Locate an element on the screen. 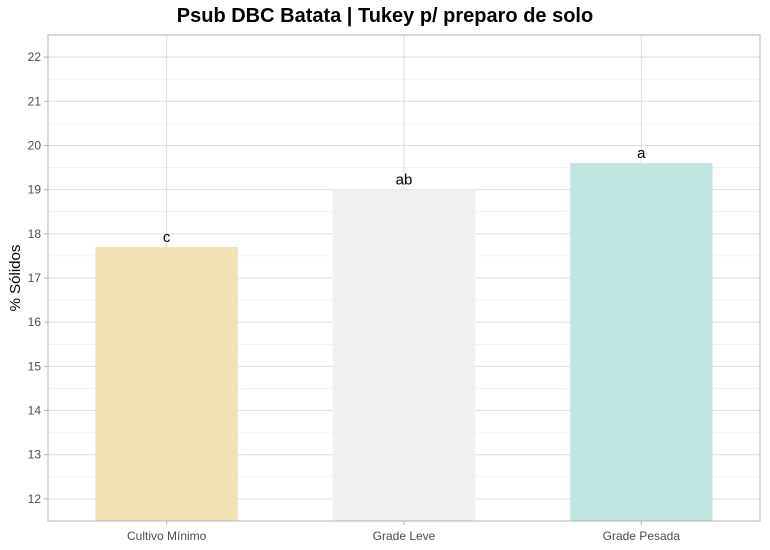  y-tick-label: 19 is located at coordinates (35, 190).